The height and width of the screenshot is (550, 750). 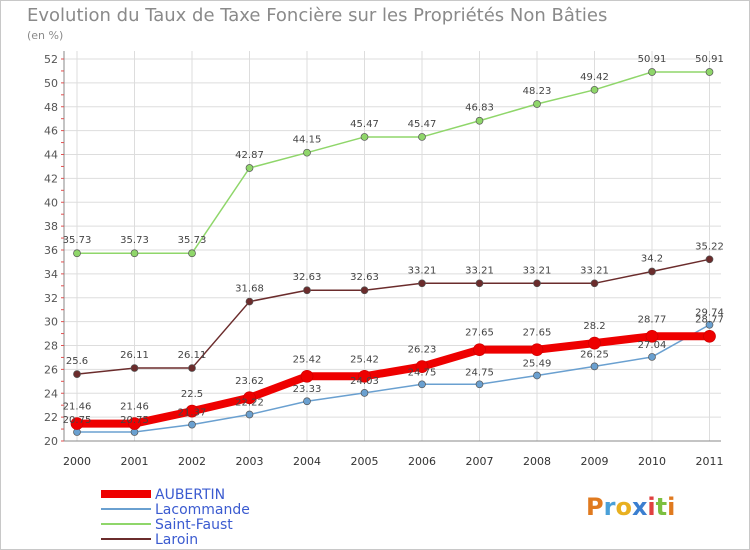 I want to click on data-label-aubertin: 27.65, so click(x=479, y=333).